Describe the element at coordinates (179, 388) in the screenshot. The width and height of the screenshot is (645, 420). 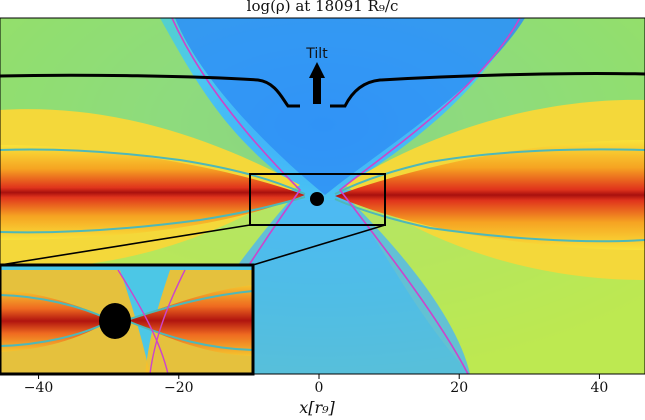
I see `x-tick-label: −20` at that location.